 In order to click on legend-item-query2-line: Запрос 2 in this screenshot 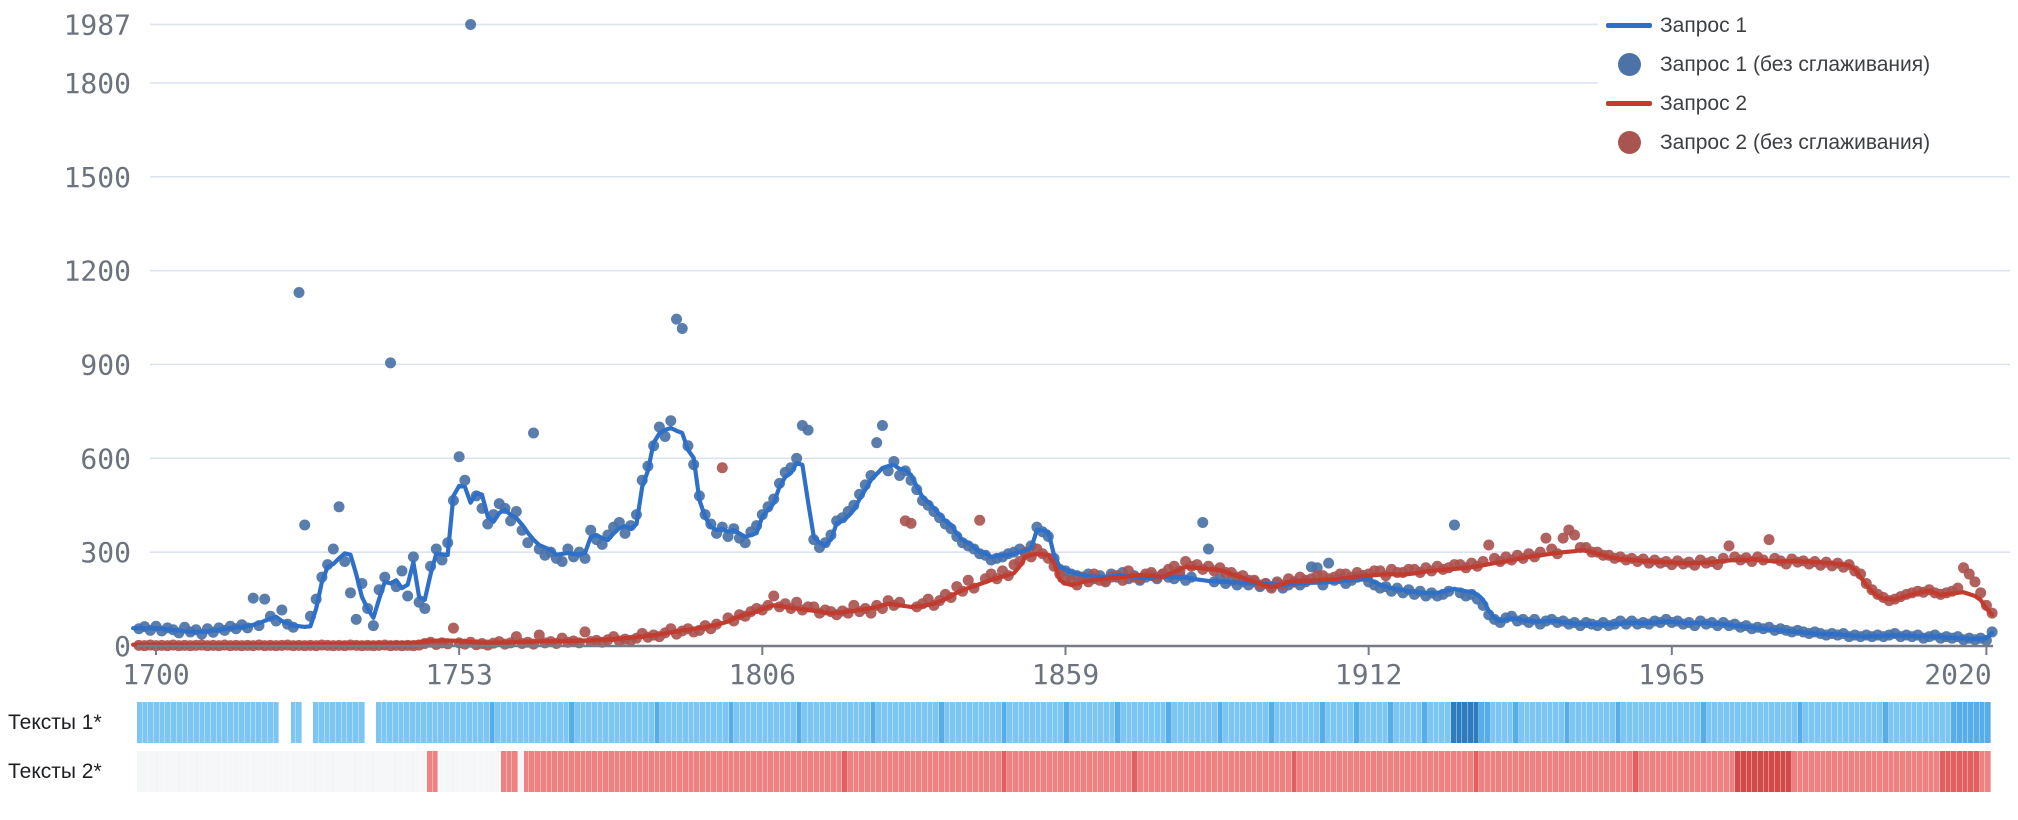, I will do `click(1808, 103)`.